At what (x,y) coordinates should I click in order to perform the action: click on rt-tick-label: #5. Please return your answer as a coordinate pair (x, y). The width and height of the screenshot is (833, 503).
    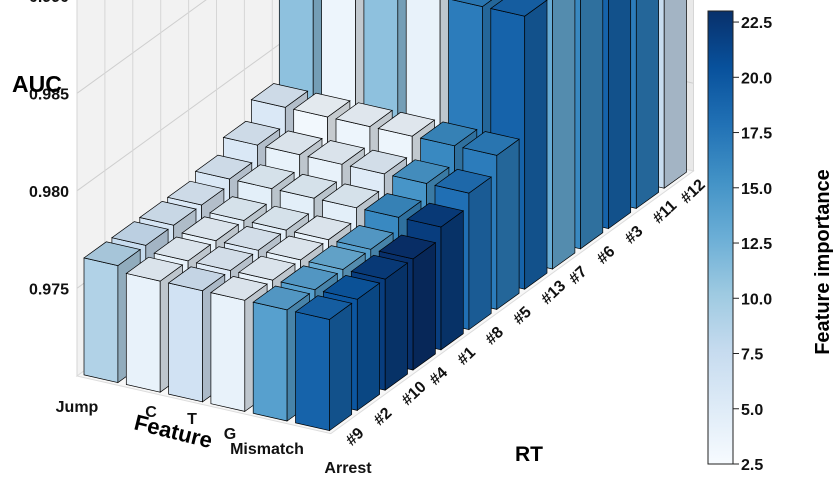
    Looking at the image, I should click on (522, 316).